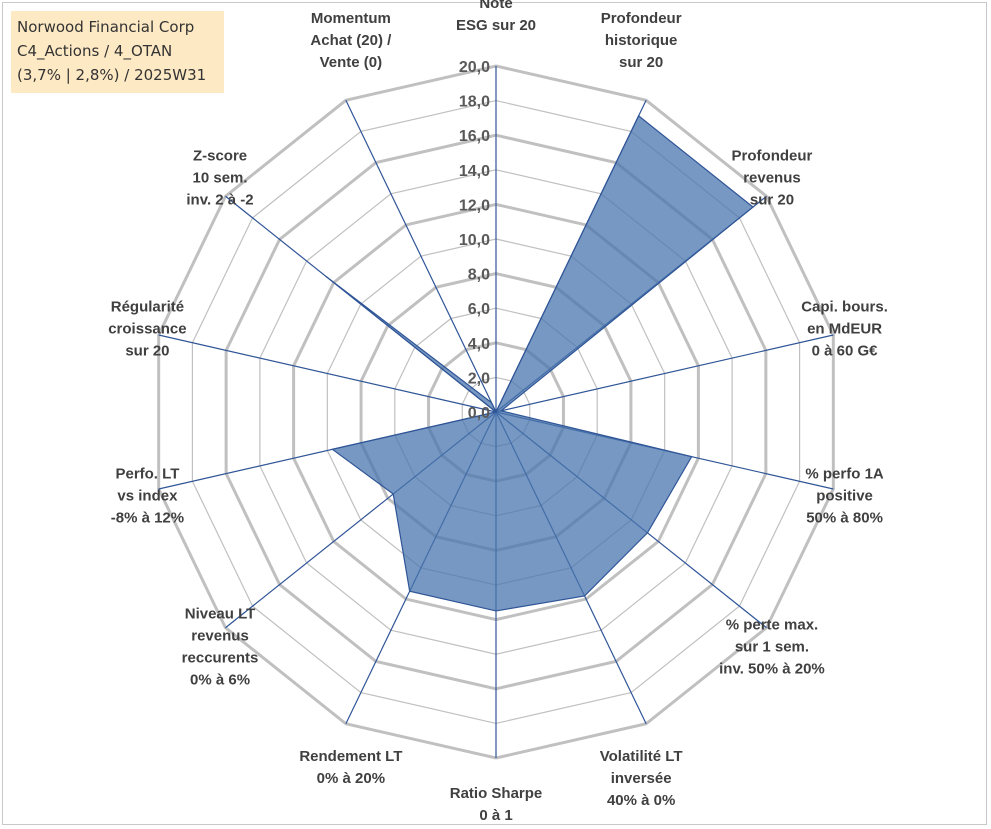 Image resolution: width=991 pixels, height=829 pixels. What do you see at coordinates (844, 306) in the screenshot?
I see `axis-label-line: Capi. bours.` at bounding box center [844, 306].